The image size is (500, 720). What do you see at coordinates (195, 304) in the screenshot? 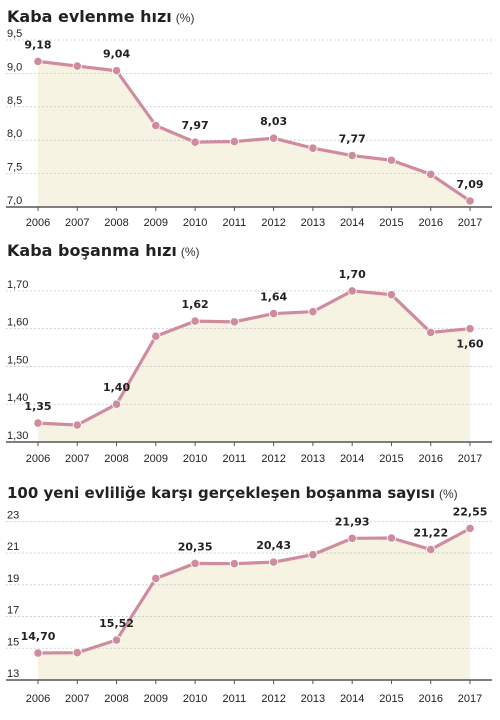
I see `data-label: 1,62` at bounding box center [195, 304].